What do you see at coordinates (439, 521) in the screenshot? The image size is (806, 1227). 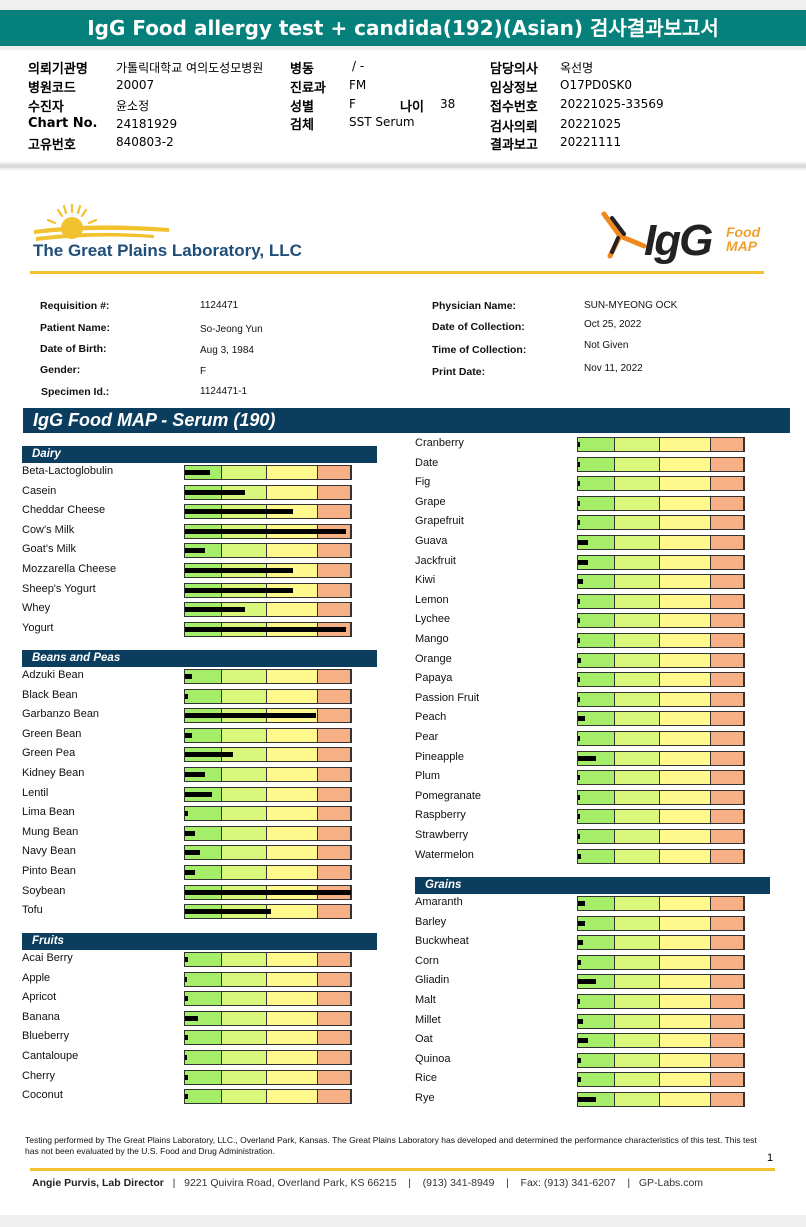 I see `food-label: Grapefruit` at bounding box center [439, 521].